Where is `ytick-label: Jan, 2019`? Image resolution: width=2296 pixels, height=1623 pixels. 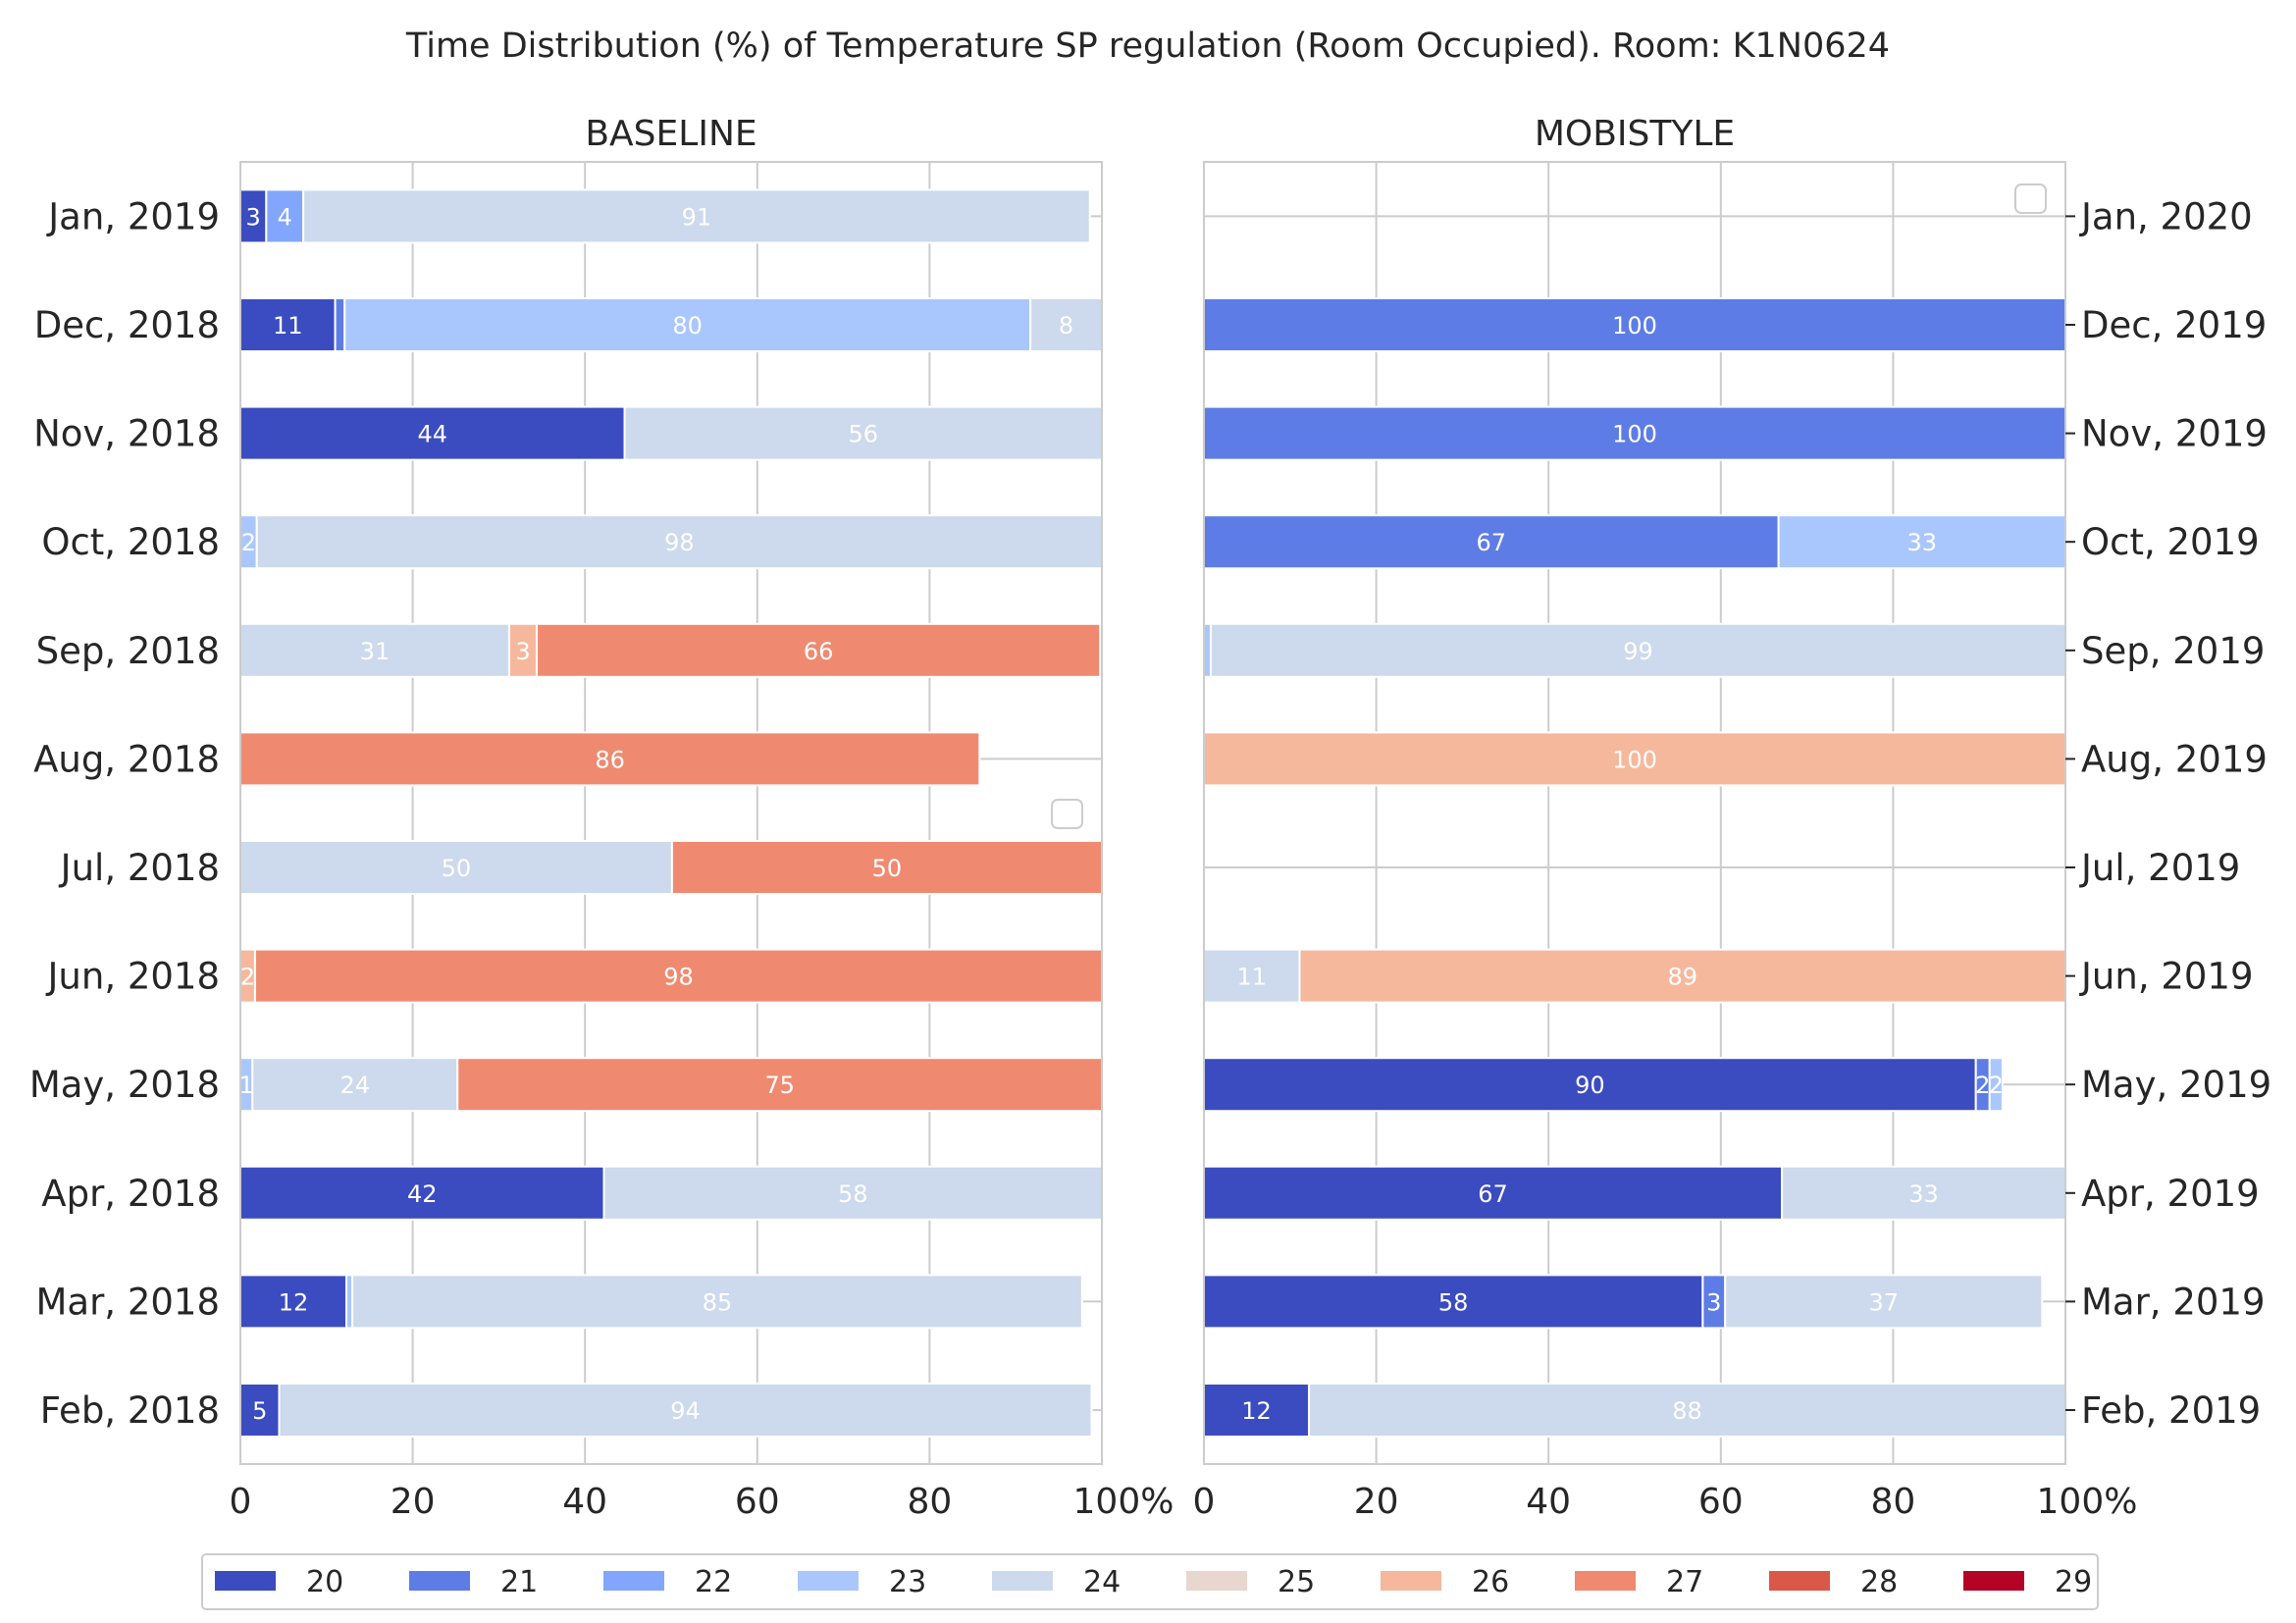
ytick-label: Jan, 2019 is located at coordinates (133, 216).